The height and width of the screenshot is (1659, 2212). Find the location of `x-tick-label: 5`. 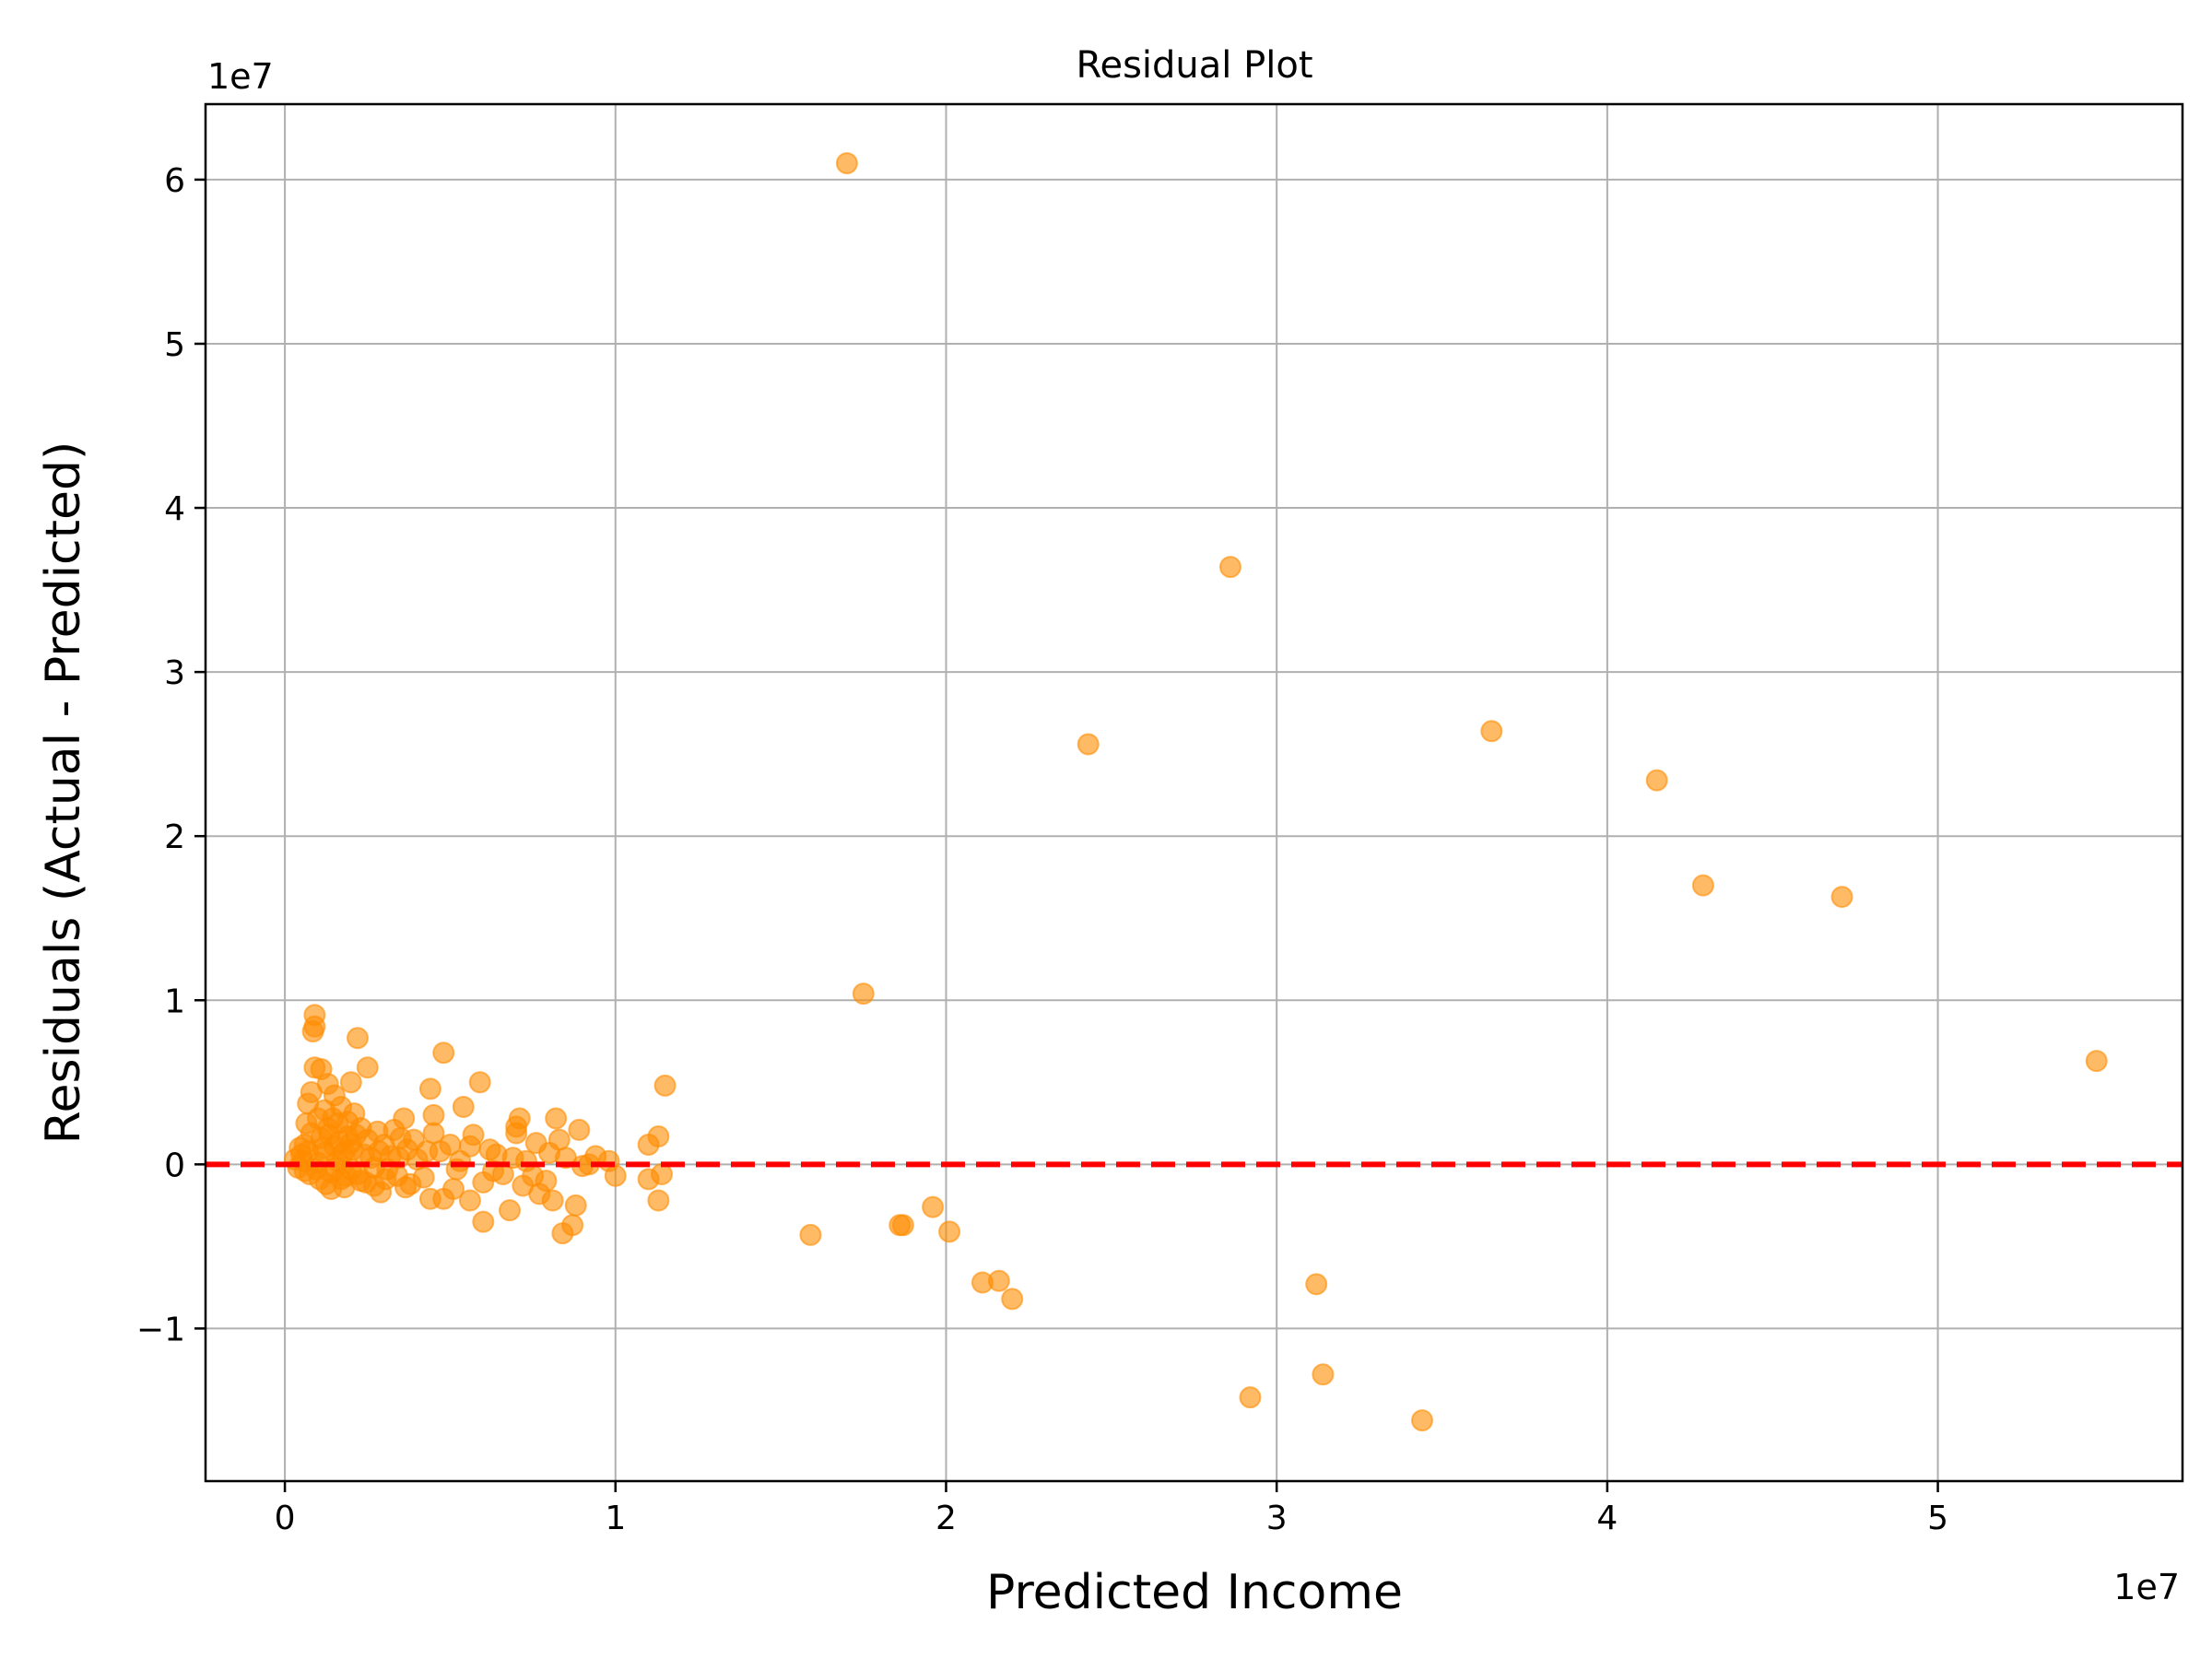

x-tick-label: 5 is located at coordinates (1937, 1518).